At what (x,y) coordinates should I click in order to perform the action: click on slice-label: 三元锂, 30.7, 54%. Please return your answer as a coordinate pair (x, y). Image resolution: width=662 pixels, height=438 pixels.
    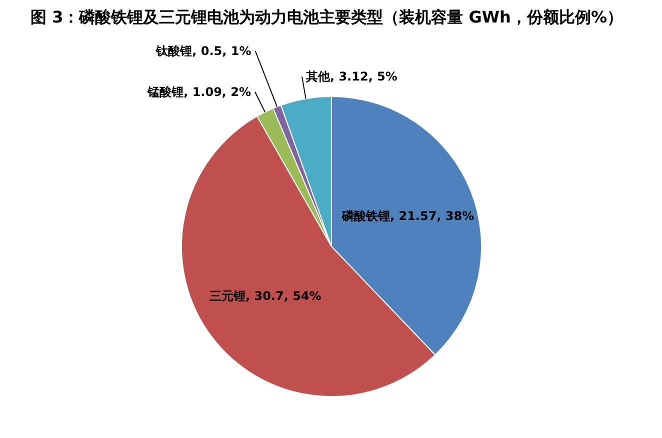
    Looking at the image, I should click on (265, 295).